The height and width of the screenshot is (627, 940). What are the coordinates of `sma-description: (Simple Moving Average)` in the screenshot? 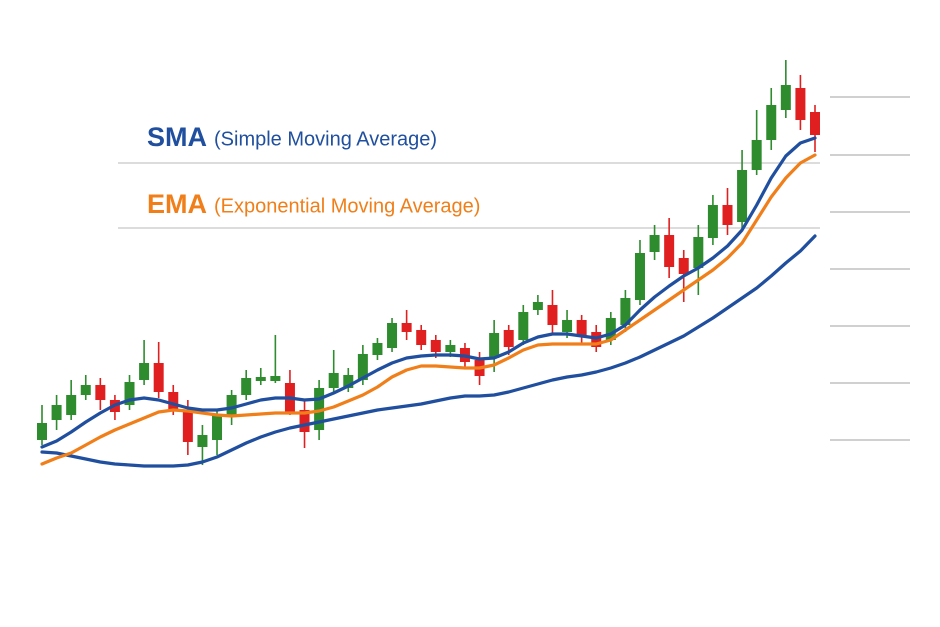 It's located at (325, 139).